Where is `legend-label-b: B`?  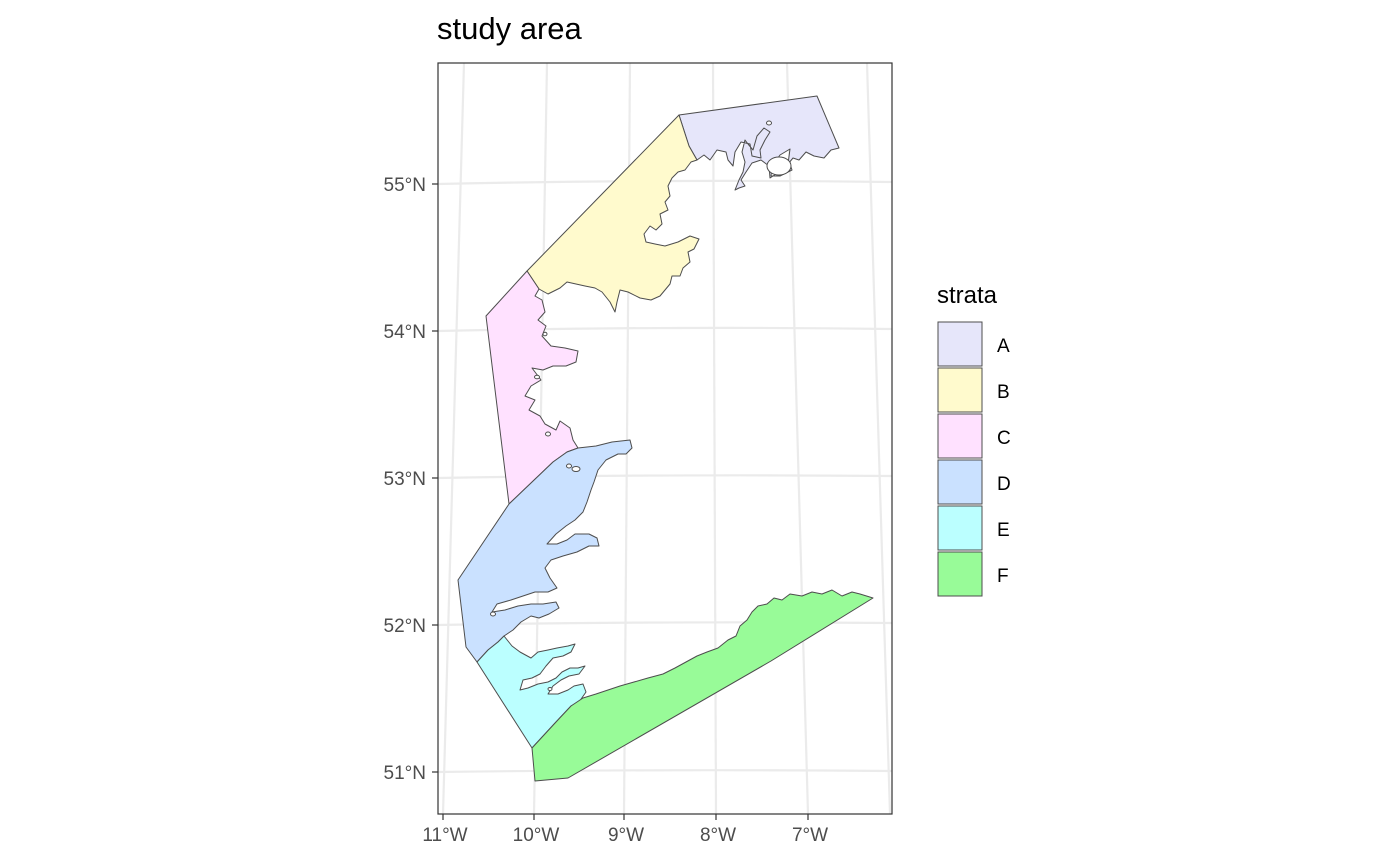 legend-label-b: B is located at coordinates (1003, 392).